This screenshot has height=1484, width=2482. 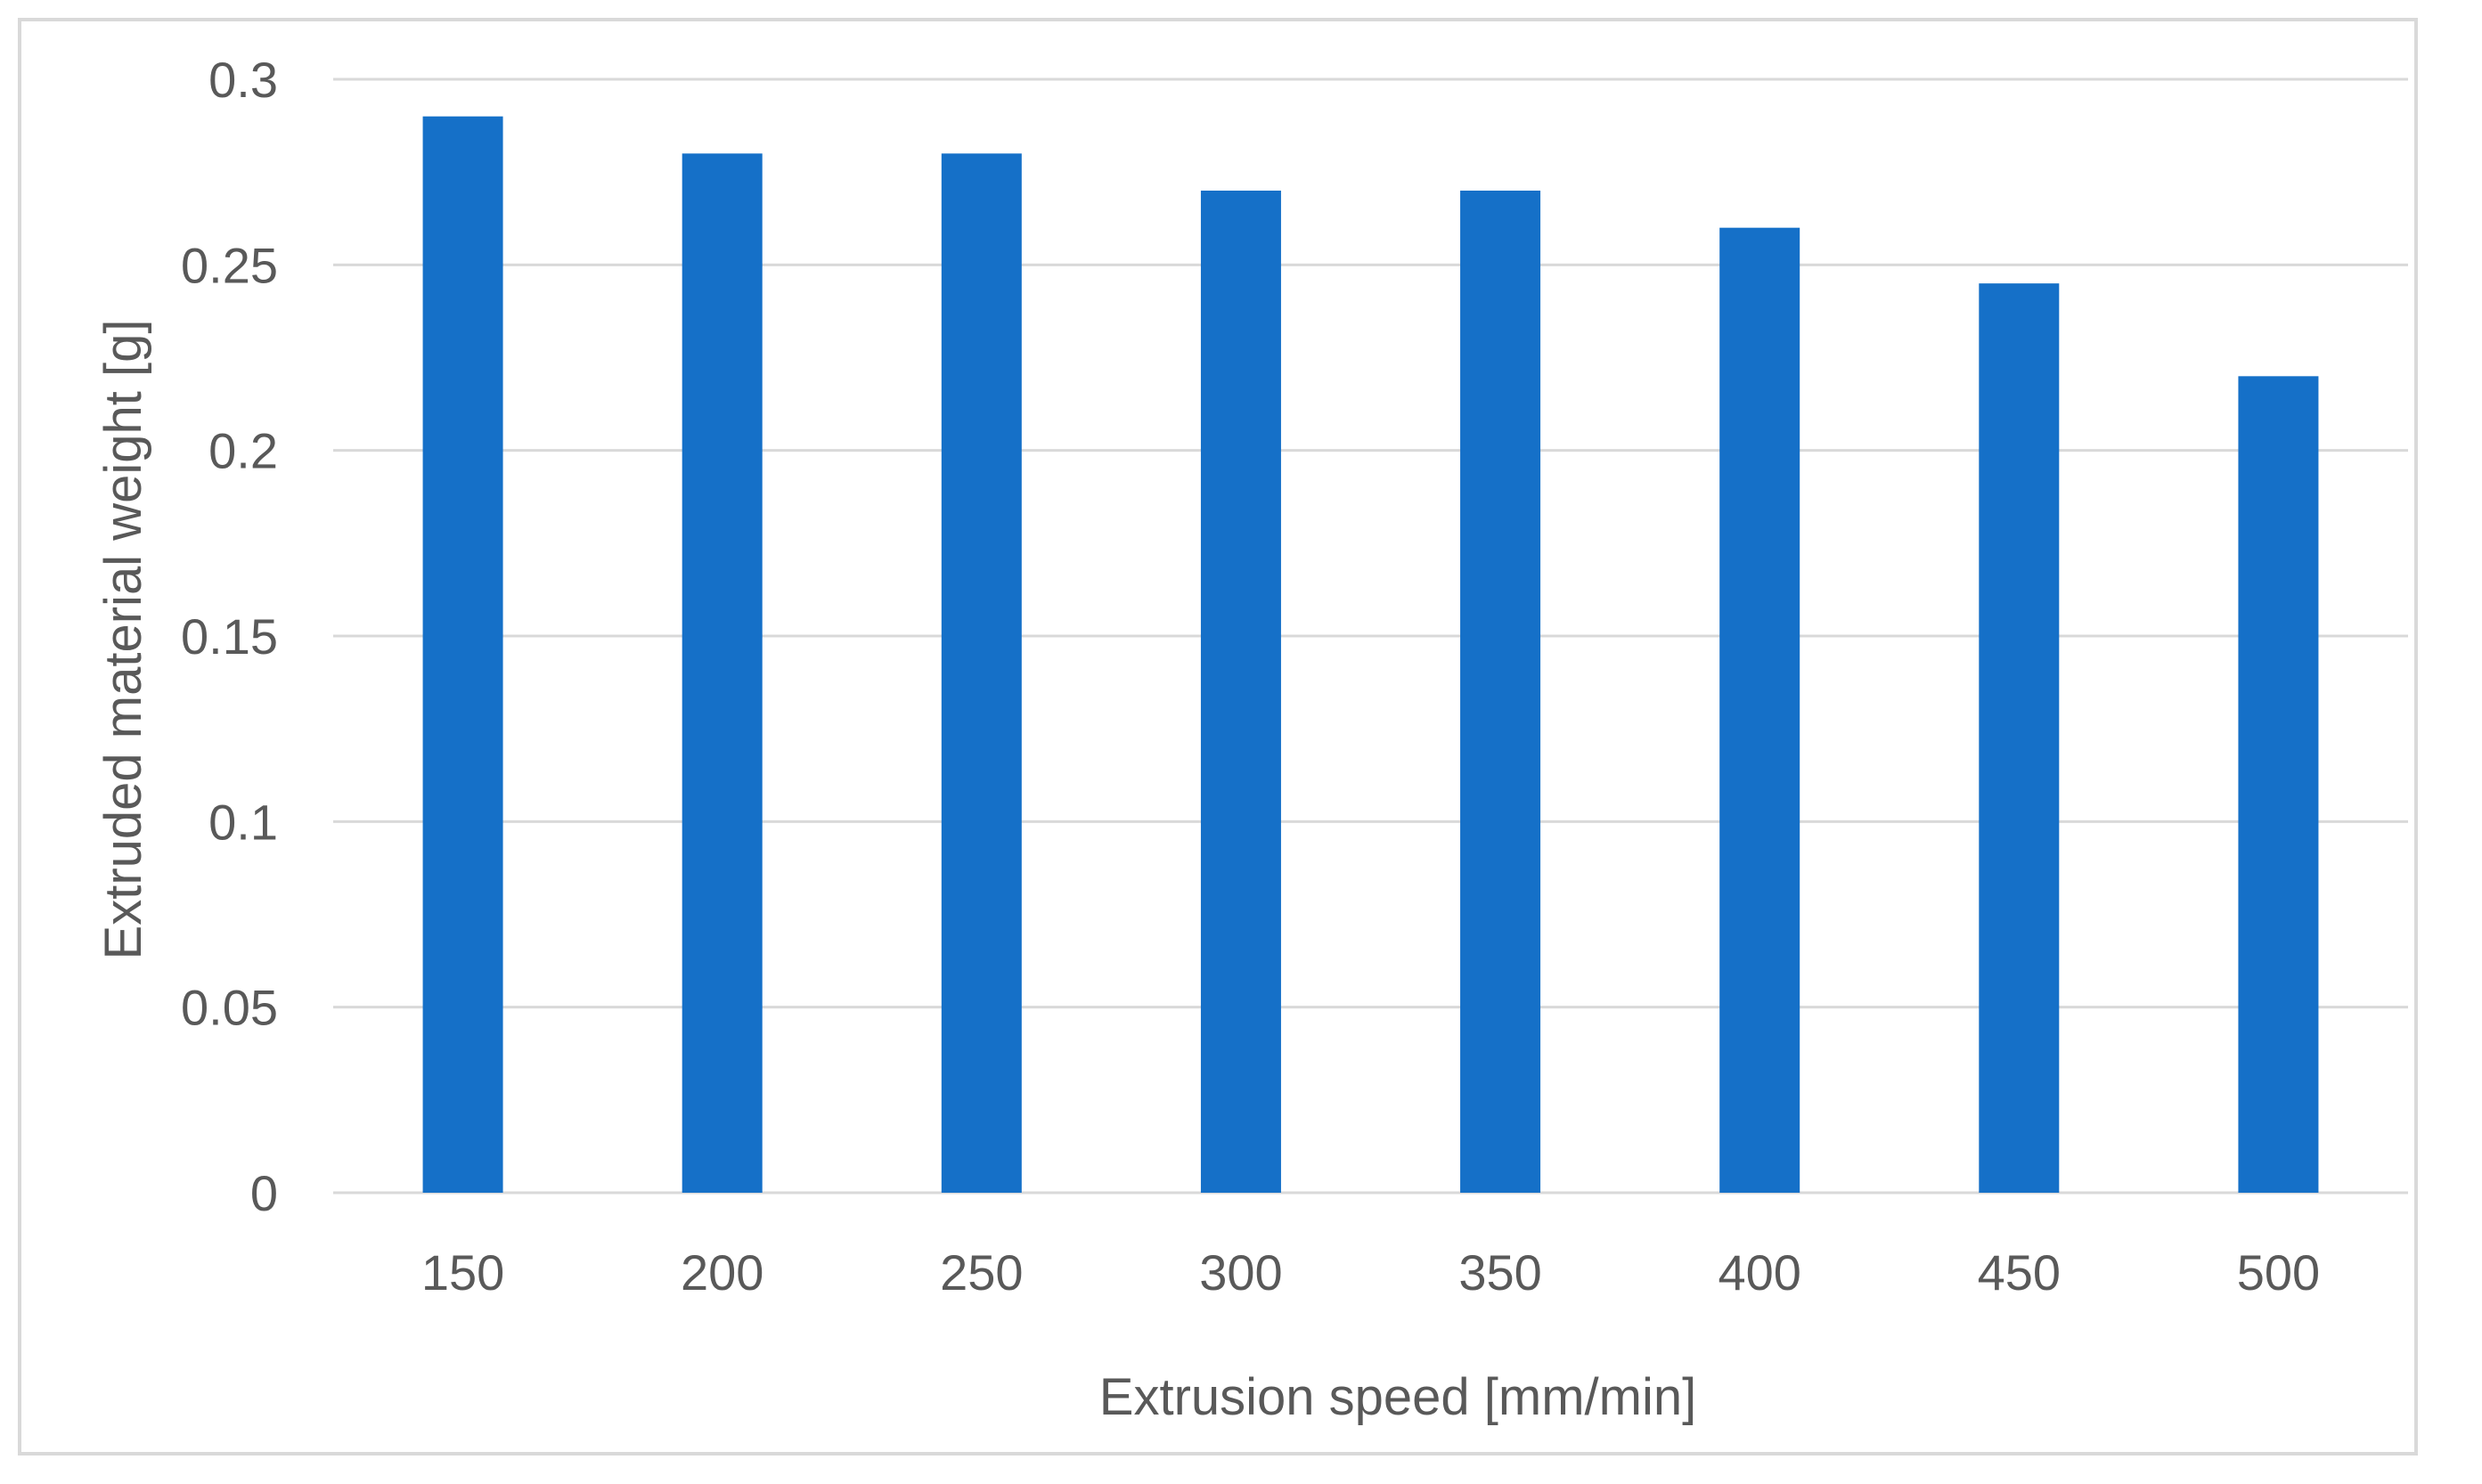 I want to click on y-axis-title: Extruded material weight [g], so click(x=123, y=640).